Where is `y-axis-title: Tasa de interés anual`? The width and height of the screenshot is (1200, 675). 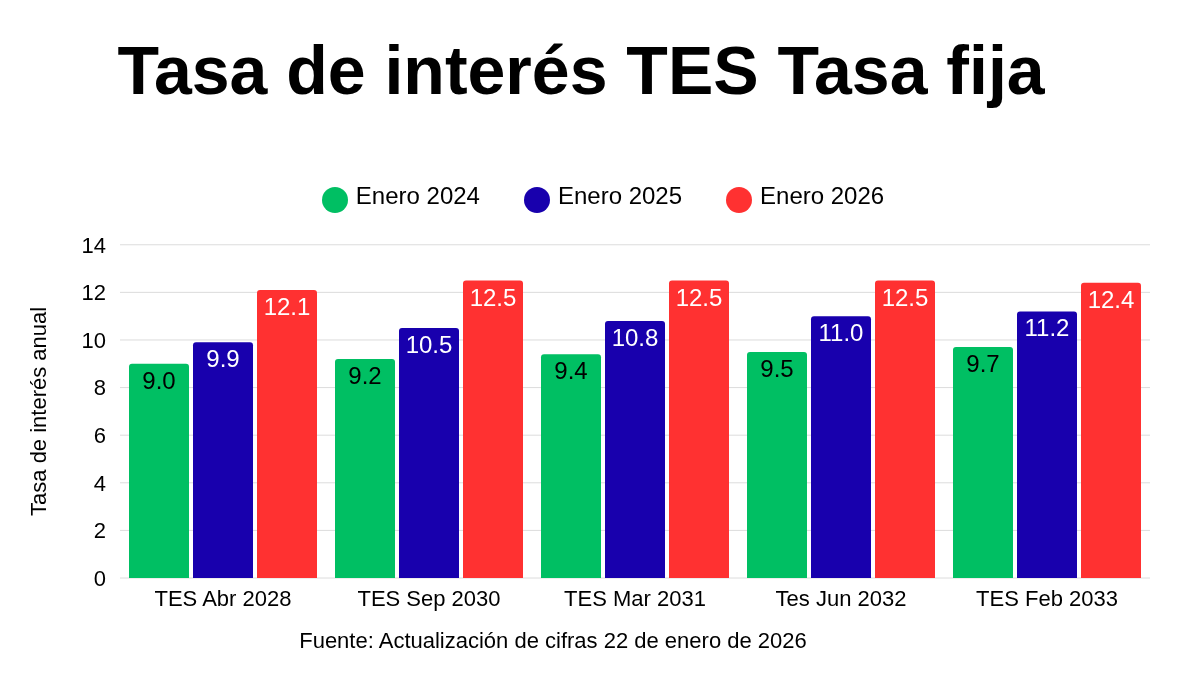
y-axis-title: Tasa de interés anual is located at coordinates (38, 411).